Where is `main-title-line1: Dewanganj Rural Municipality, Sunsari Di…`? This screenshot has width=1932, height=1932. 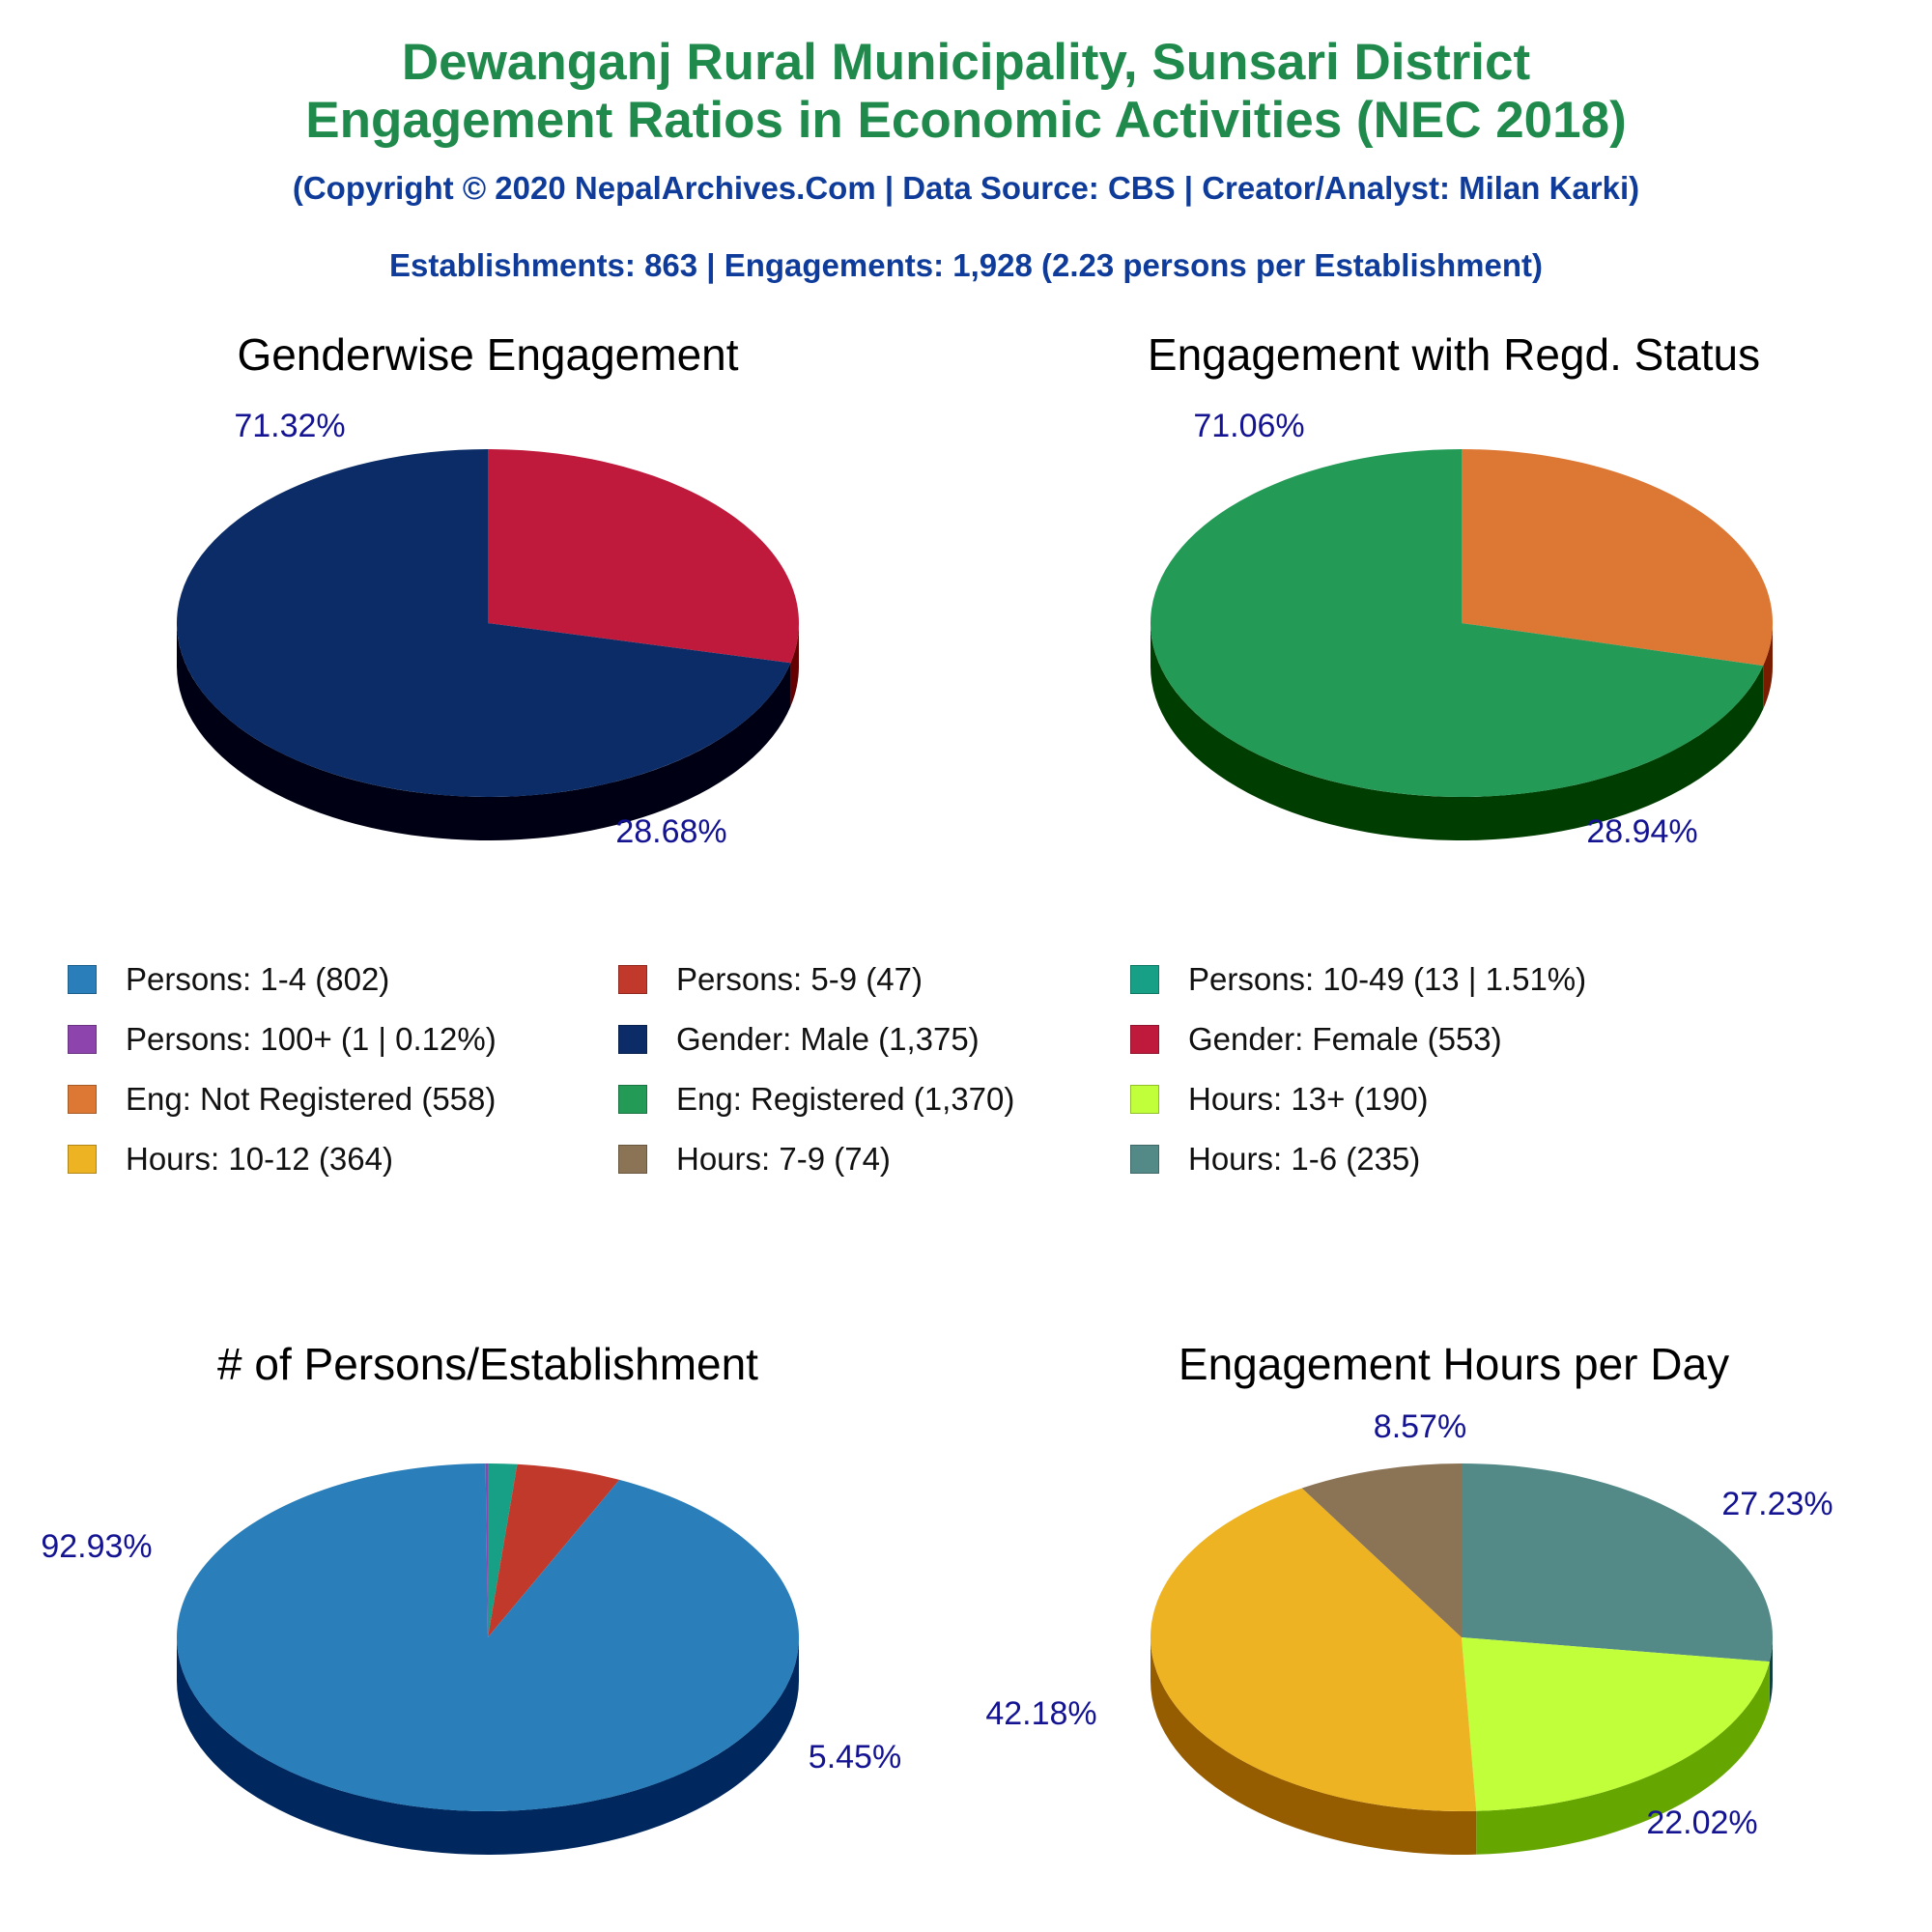
main-title-line1: Dewanganj Rural Municipality, Sunsari Di… is located at coordinates (966, 63).